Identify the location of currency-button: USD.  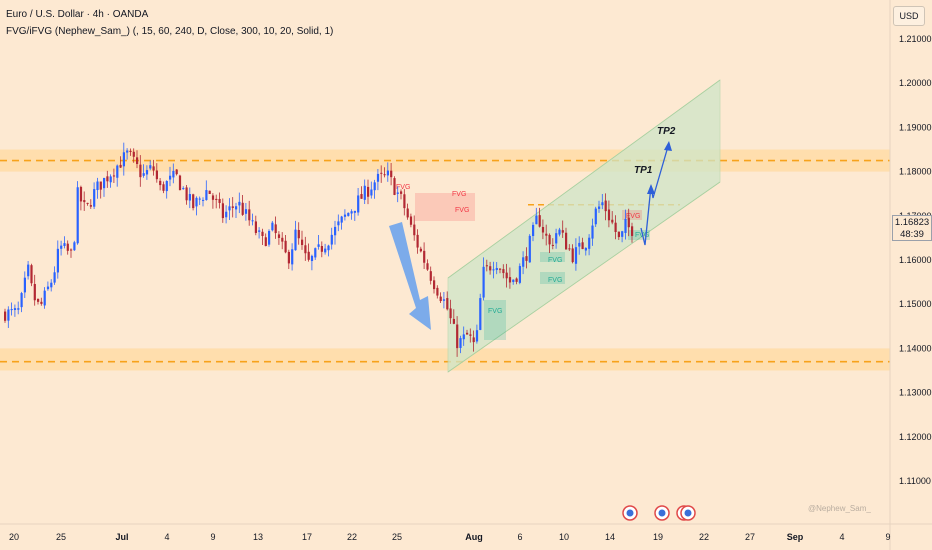
(909, 16).